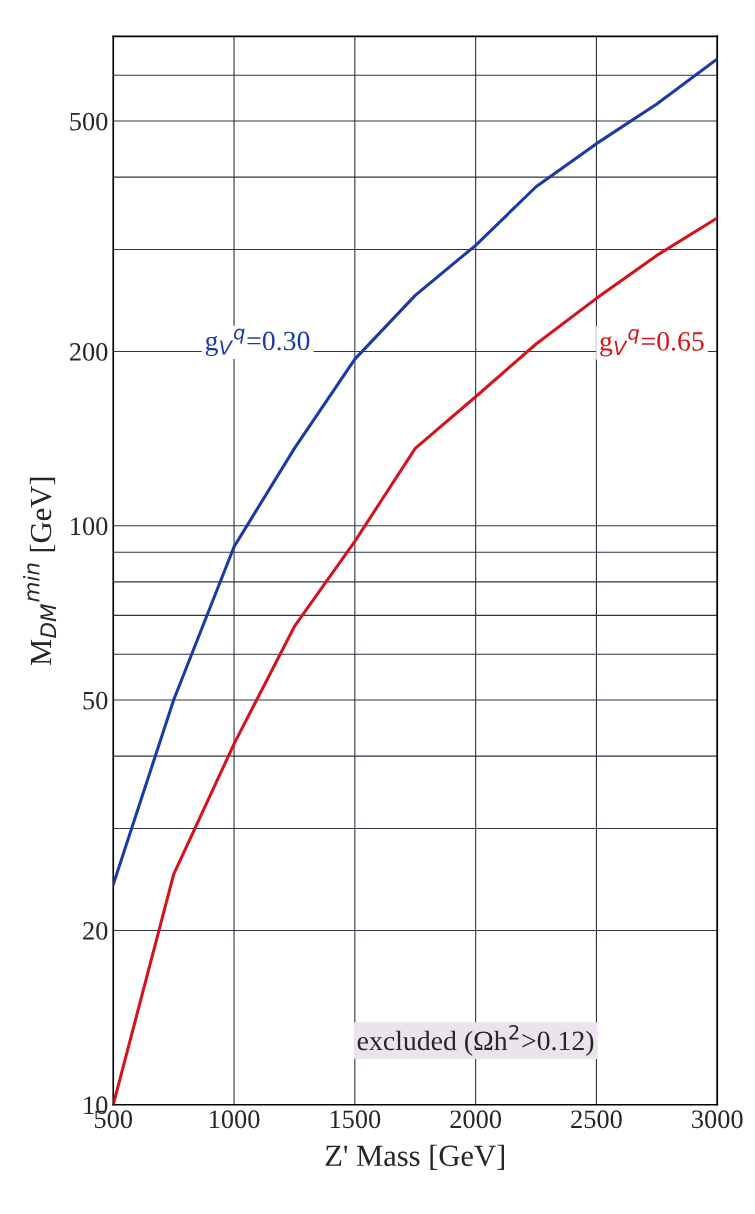 The width and height of the screenshot is (755, 1214). What do you see at coordinates (95, 700) in the screenshot?
I see `y-tick-label: 50` at bounding box center [95, 700].